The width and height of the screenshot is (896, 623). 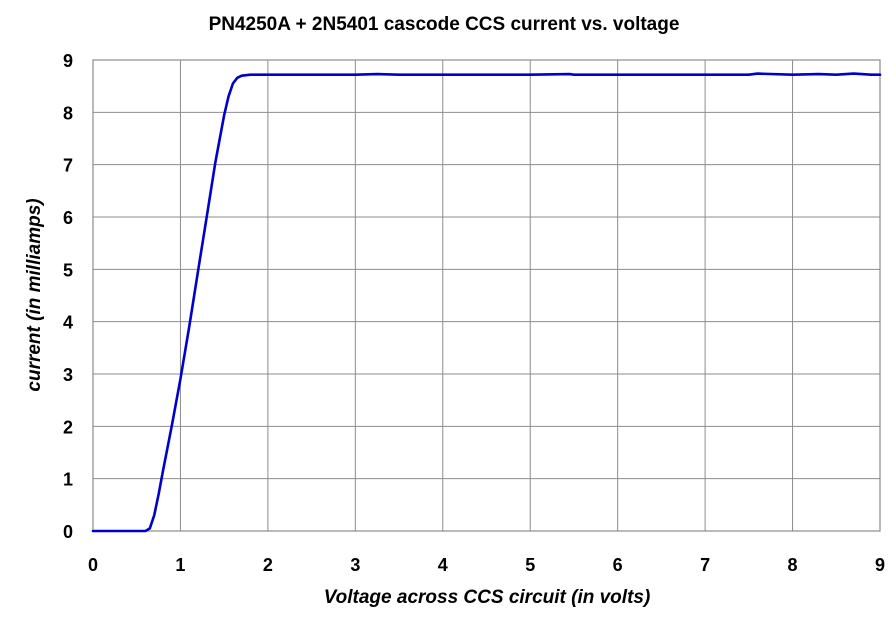 What do you see at coordinates (68, 532) in the screenshot?
I see `y-tick-label: 0` at bounding box center [68, 532].